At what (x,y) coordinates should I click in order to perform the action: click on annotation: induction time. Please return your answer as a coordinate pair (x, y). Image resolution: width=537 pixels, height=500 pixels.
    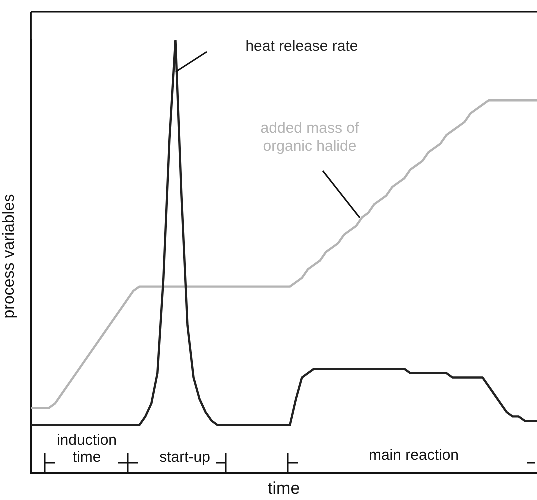
    Looking at the image, I should click on (87, 449).